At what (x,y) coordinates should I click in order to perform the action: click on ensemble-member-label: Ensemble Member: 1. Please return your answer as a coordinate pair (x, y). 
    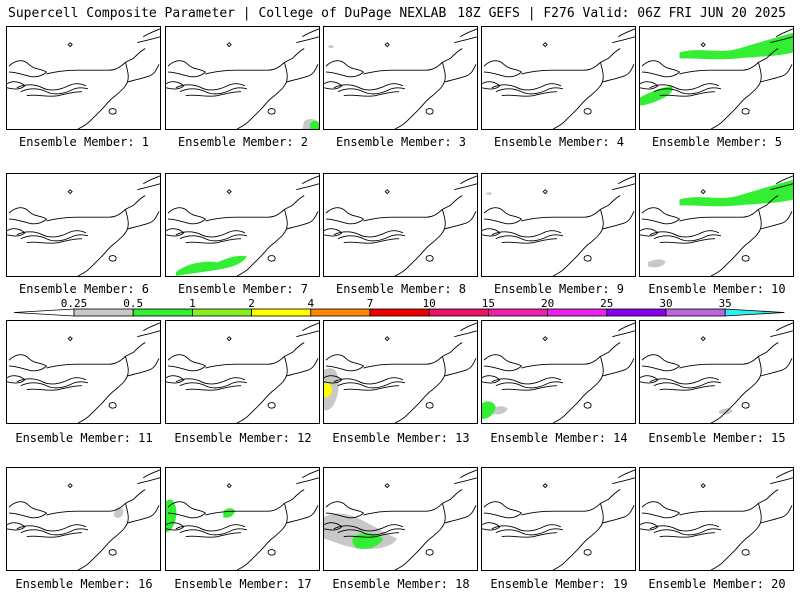
    Looking at the image, I should click on (84, 142).